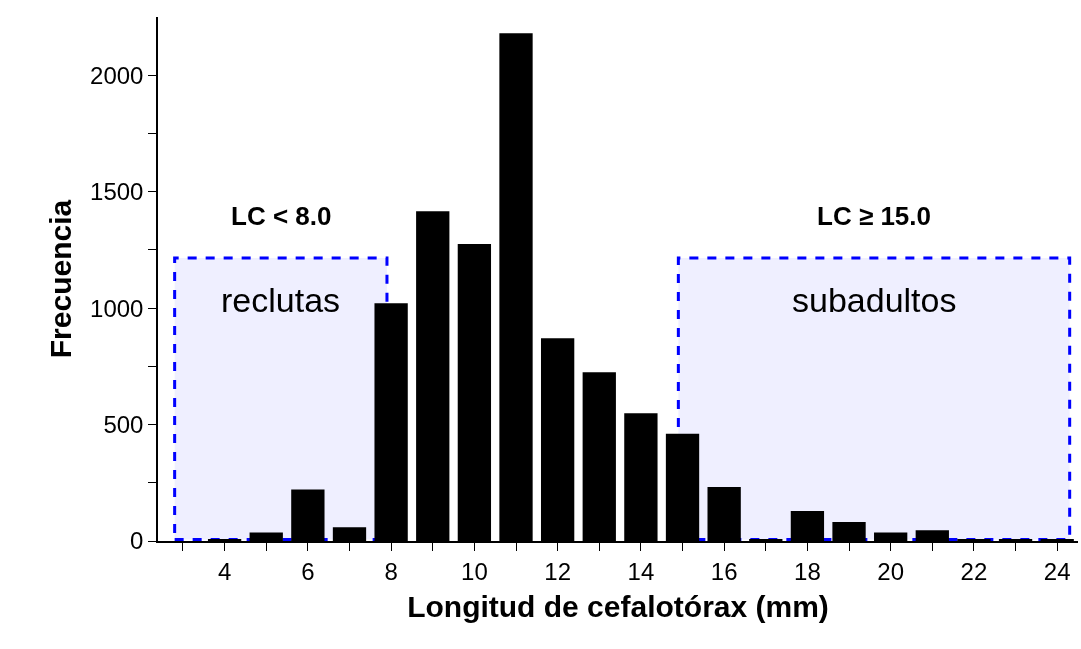 The image size is (1081, 649). Describe the element at coordinates (60, 279) in the screenshot. I see `y-axis-title: Frecuencia` at that location.